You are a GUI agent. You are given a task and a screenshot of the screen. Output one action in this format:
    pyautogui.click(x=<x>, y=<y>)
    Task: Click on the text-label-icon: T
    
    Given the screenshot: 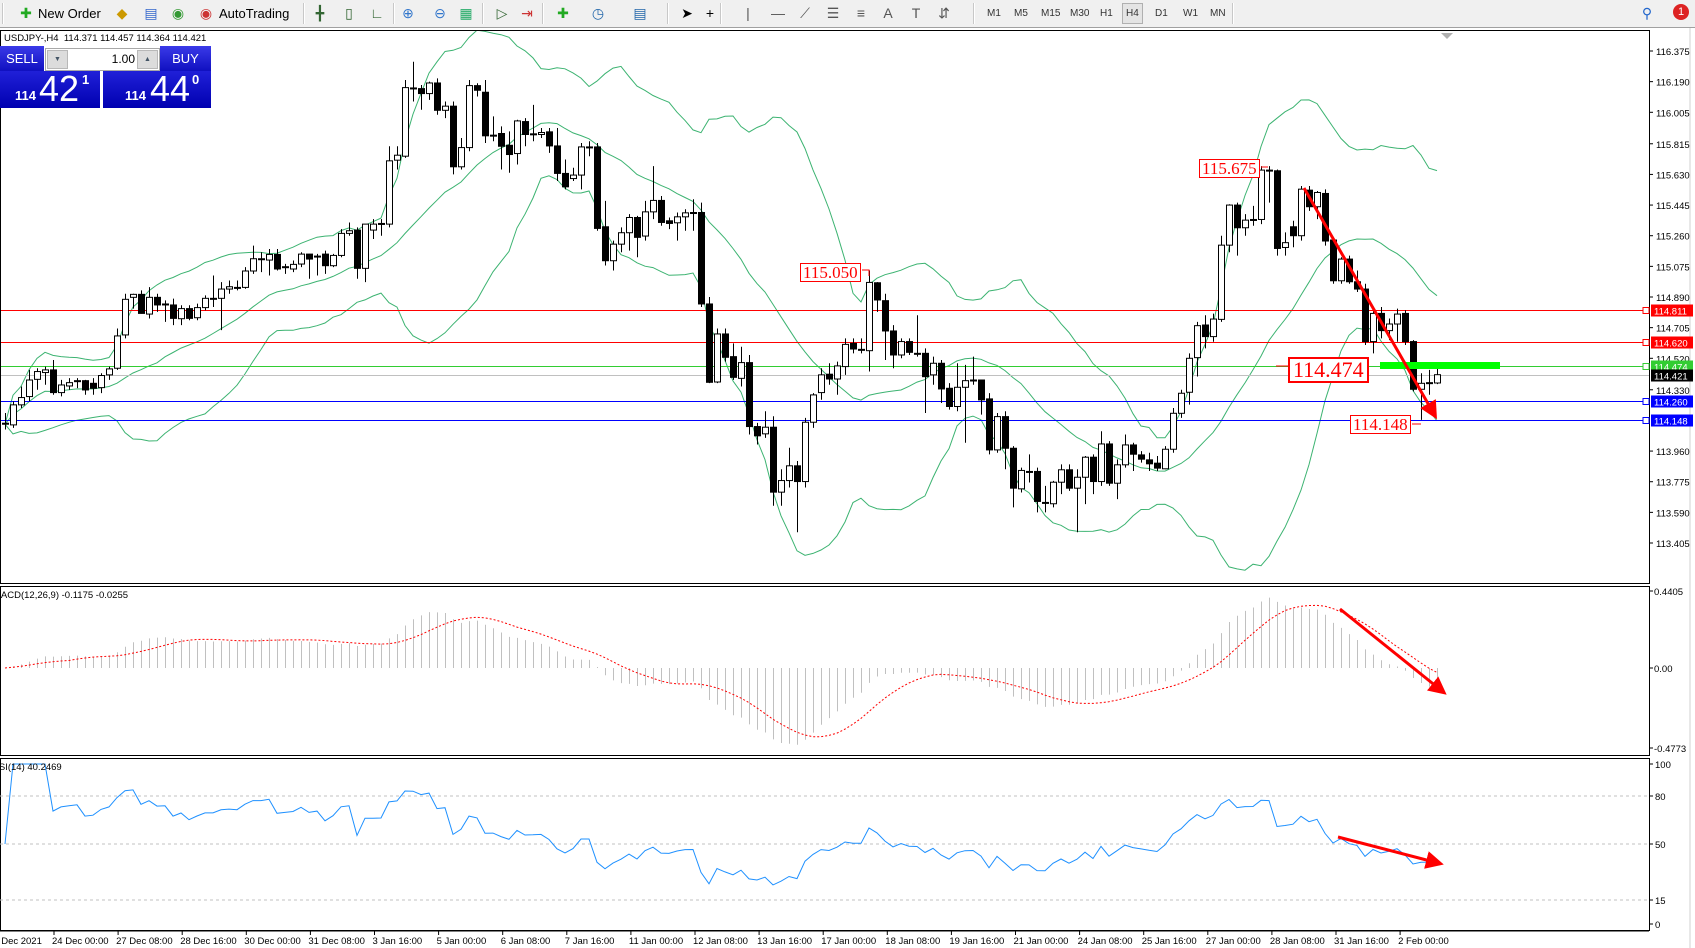 What is the action you would take?
    pyautogui.click(x=916, y=13)
    